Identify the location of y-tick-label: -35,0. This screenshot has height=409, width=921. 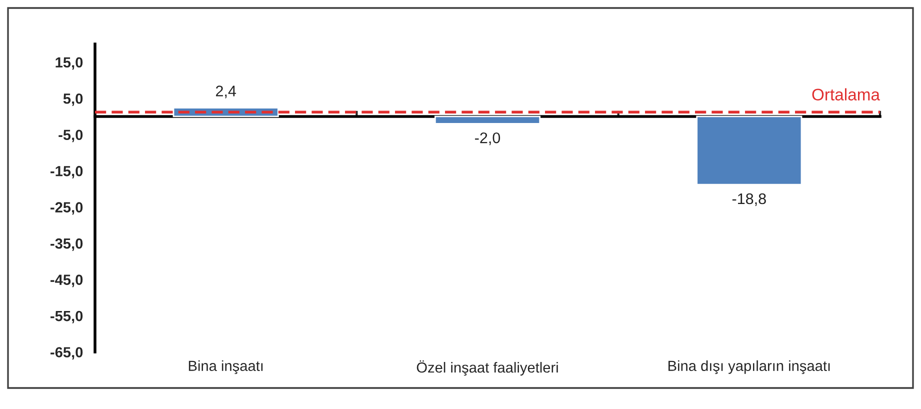
(66, 244).